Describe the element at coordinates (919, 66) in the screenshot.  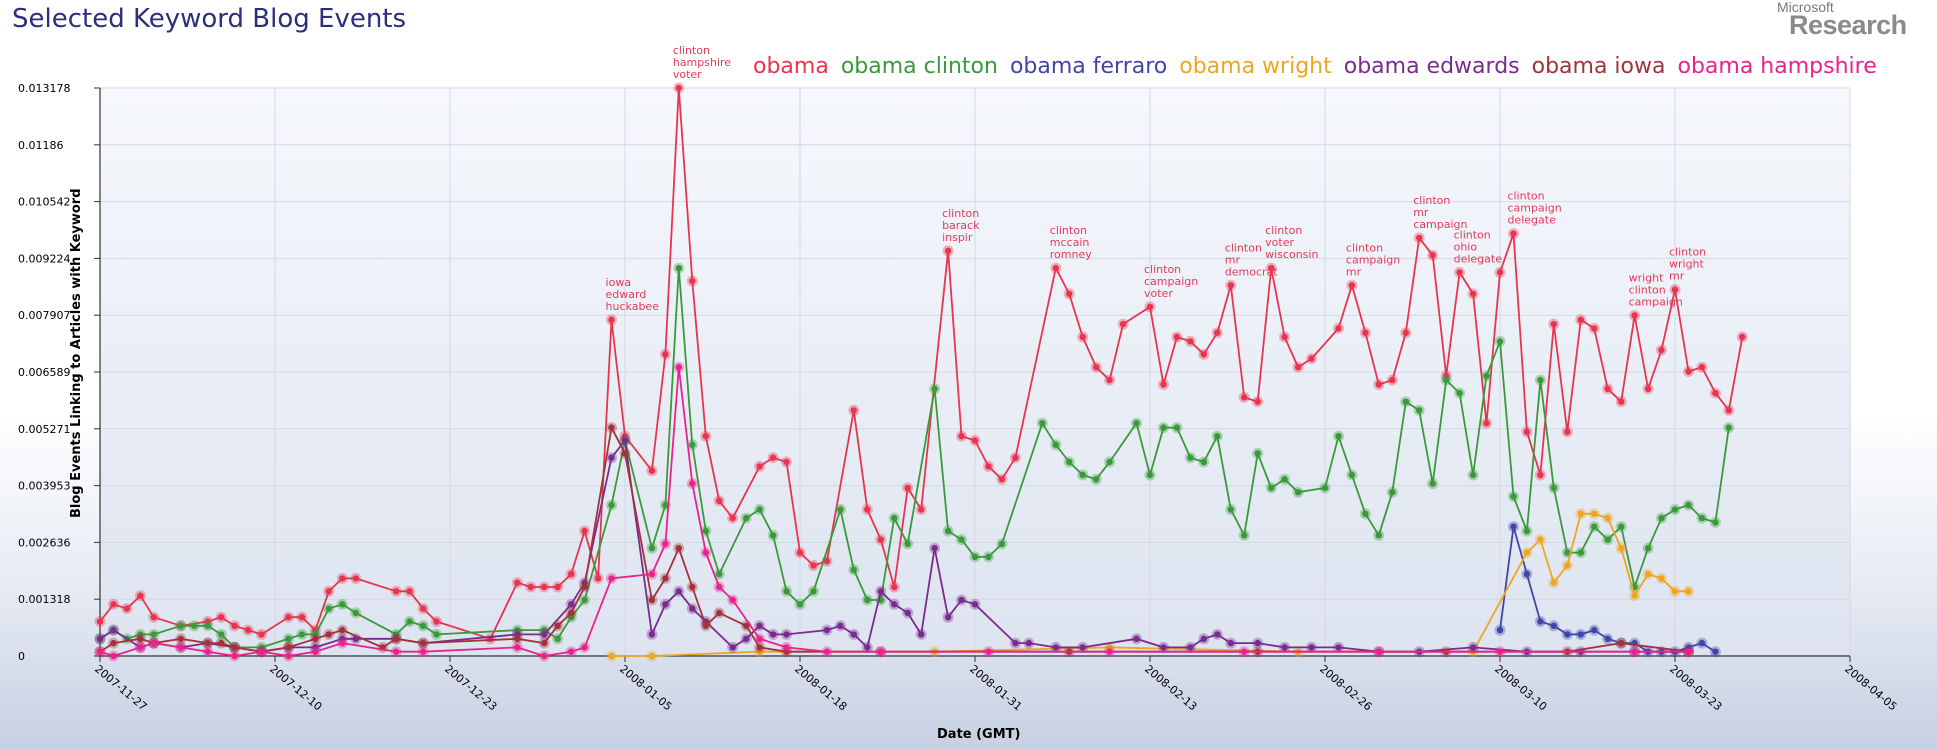
I see `legend-entry: obama clinton` at that location.